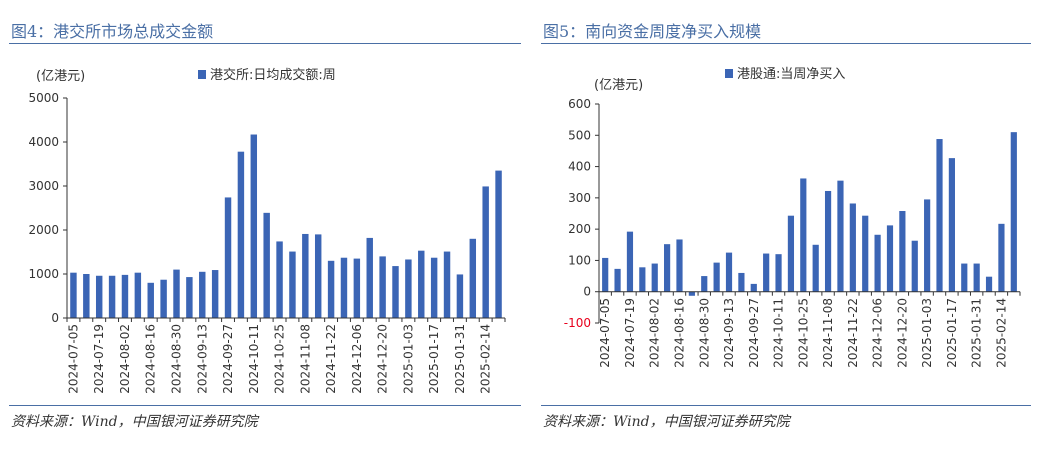  What do you see at coordinates (60, 76) in the screenshot?
I see `left-unit-label: (亿港元)` at bounding box center [60, 76].